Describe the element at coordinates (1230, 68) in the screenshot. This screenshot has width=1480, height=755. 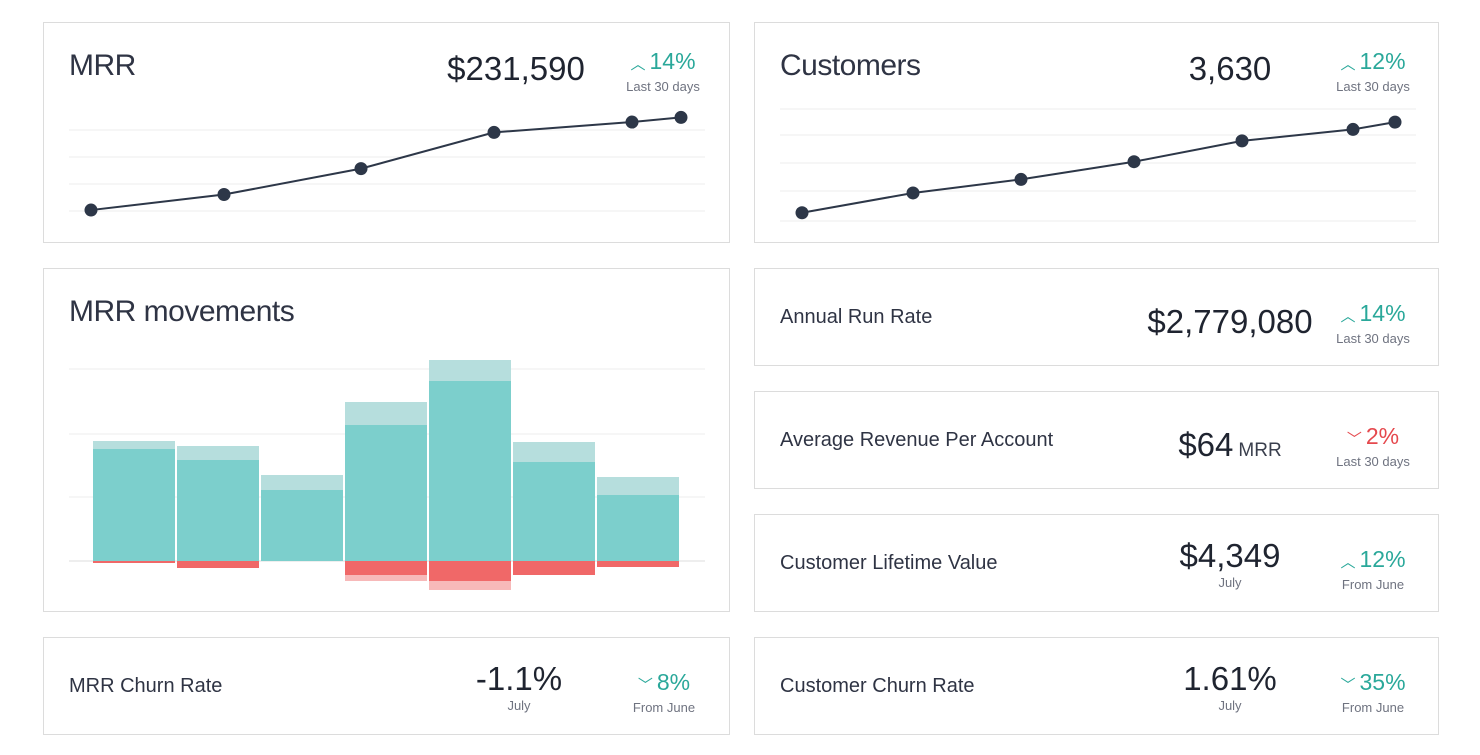
I see `metric-value: 3,630` at that location.